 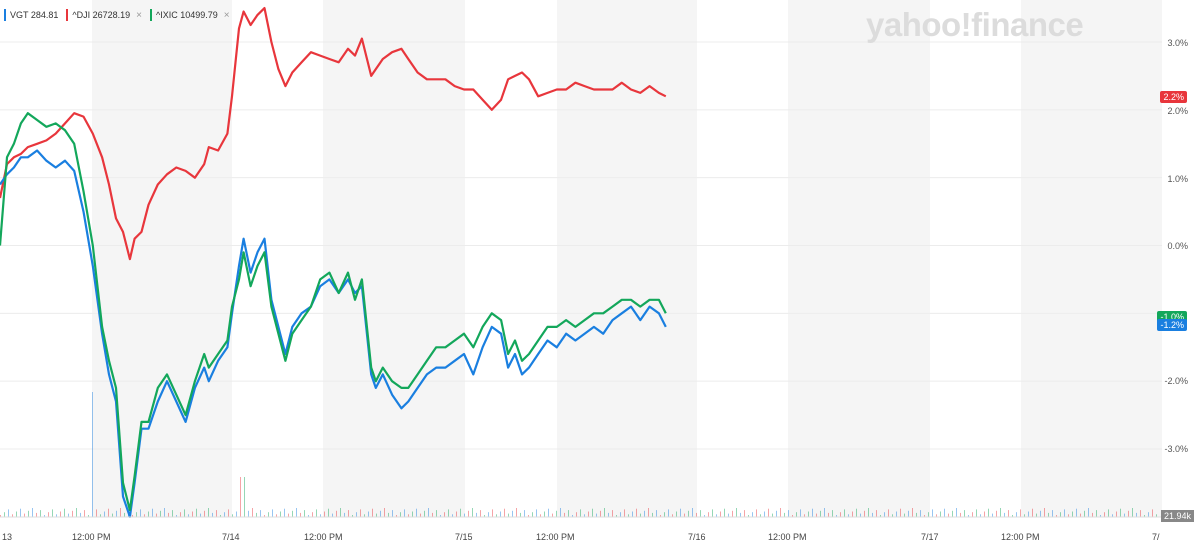 I want to click on legend-item-vgt: VGT 284.81 ×, so click(x=31, y=15).